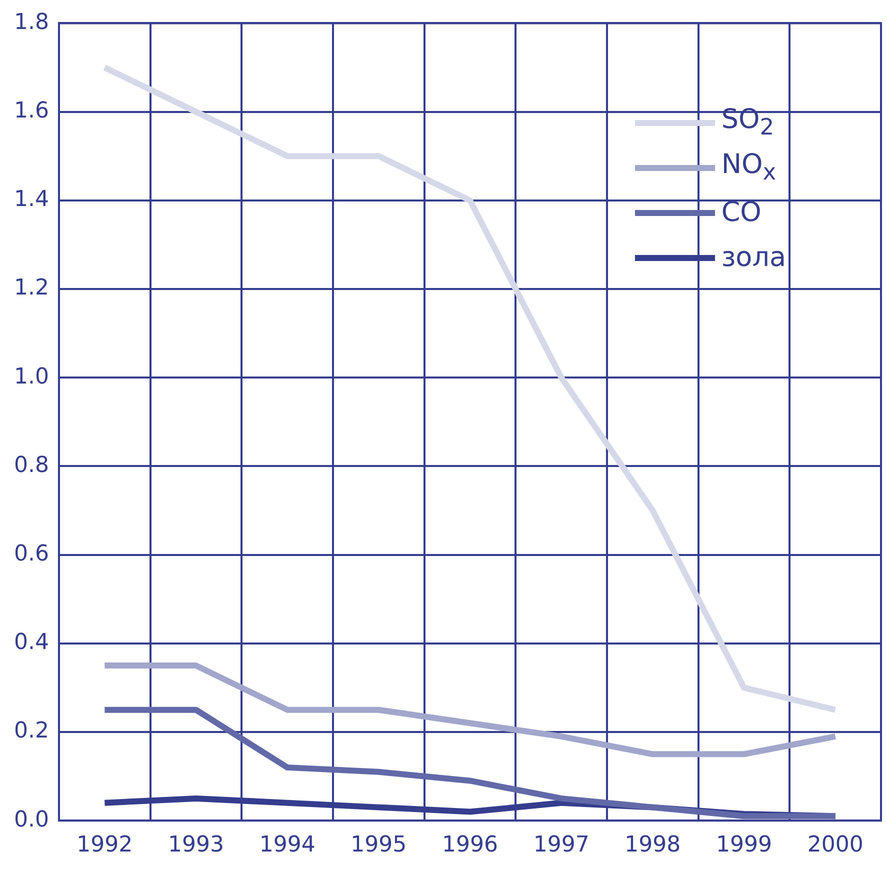 The height and width of the screenshot is (873, 886). What do you see at coordinates (31, 819) in the screenshot?
I see `y-tick-label: 0.0` at bounding box center [31, 819].